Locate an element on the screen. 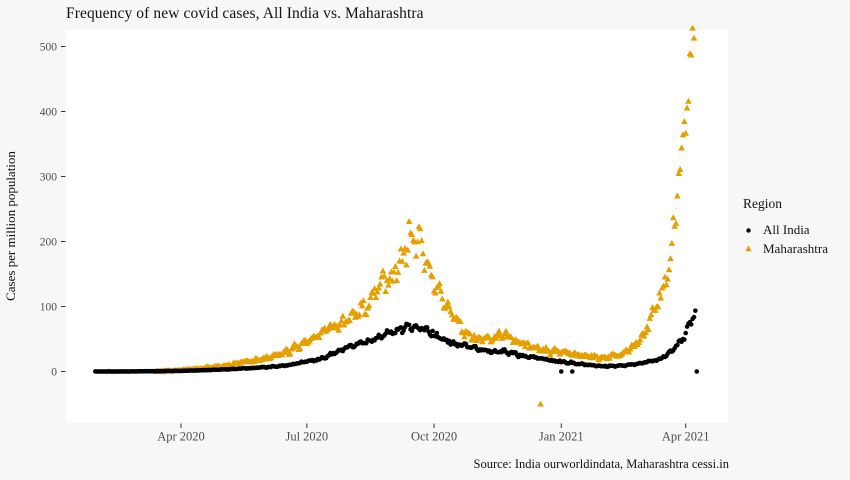 The image size is (850, 480). y-tick-label: 500 is located at coordinates (49, 48).